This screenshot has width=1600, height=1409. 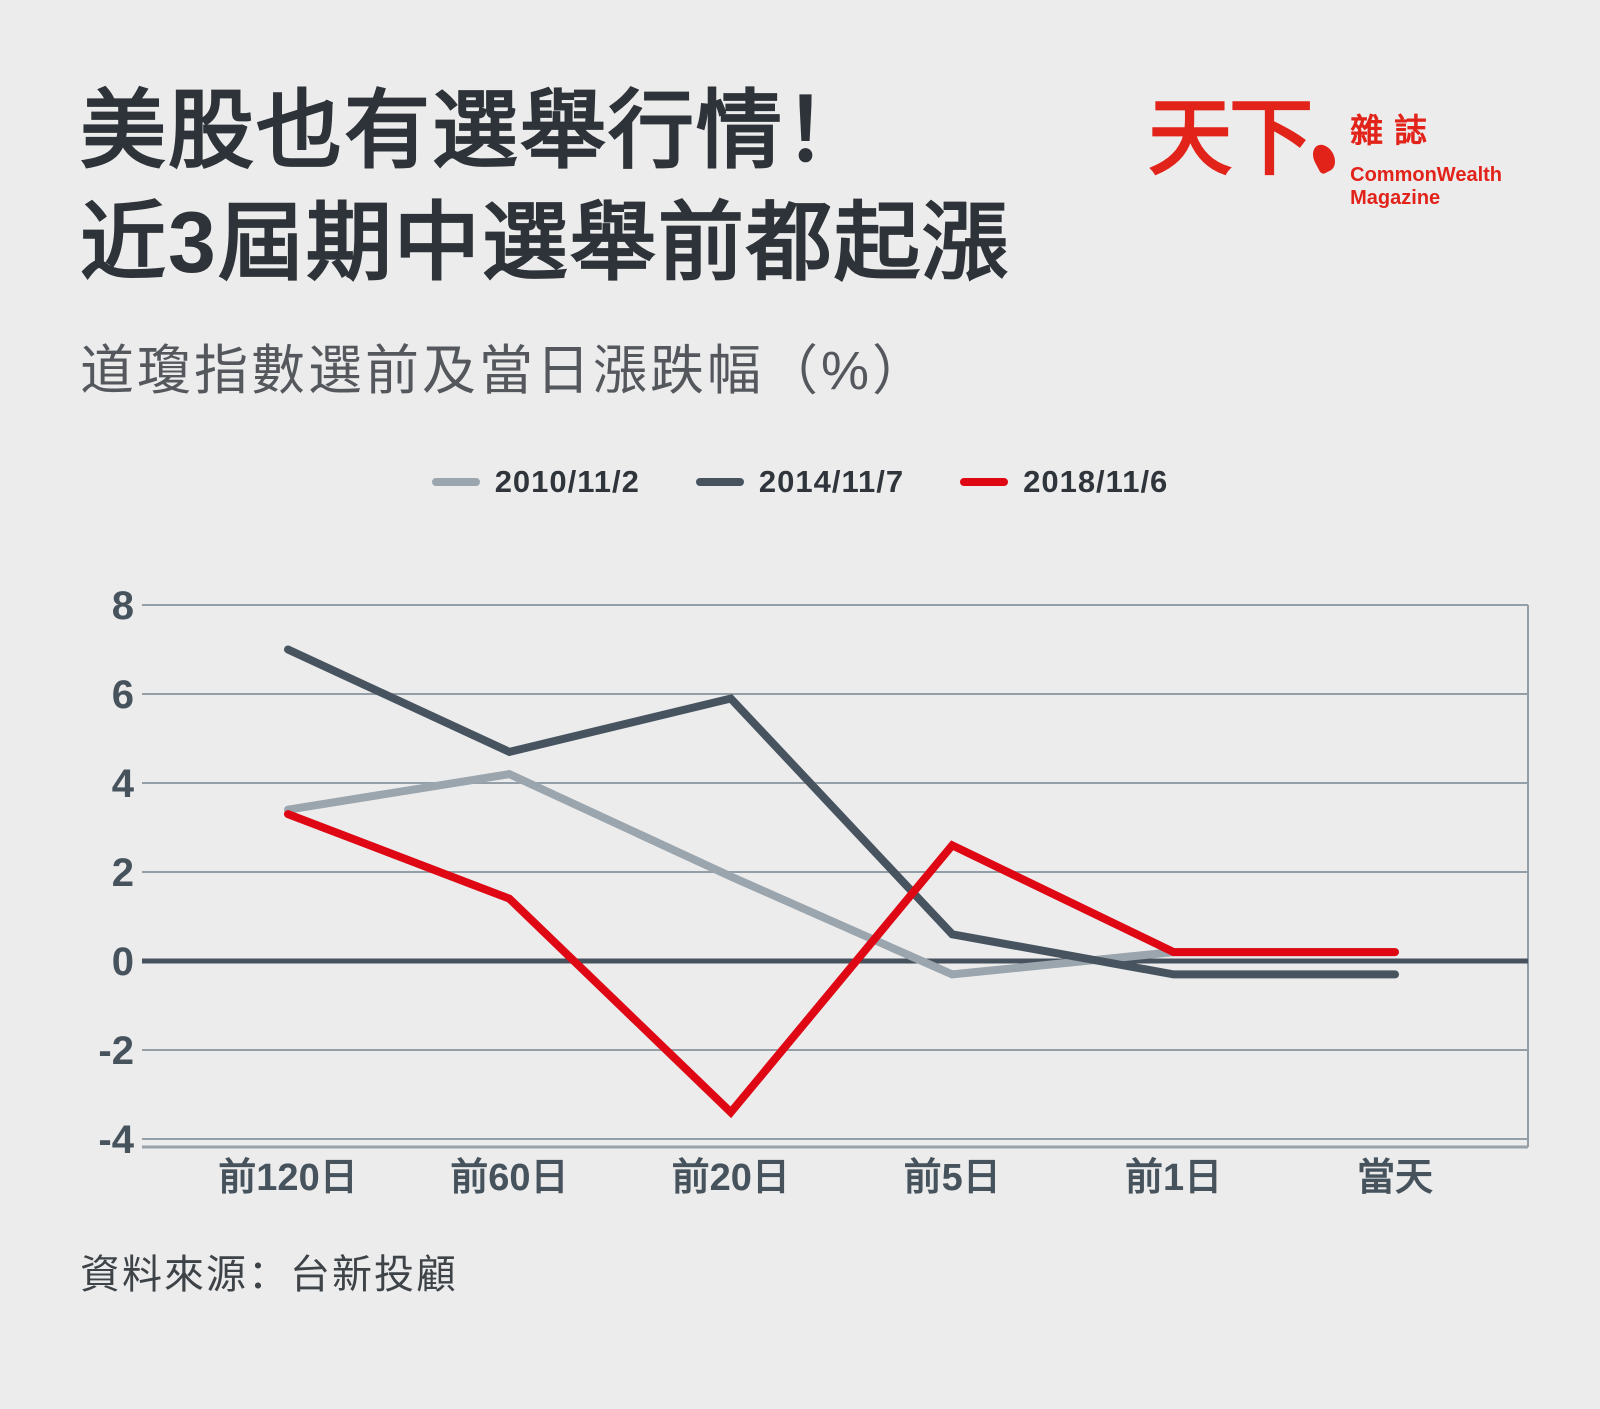 I want to click on y-tick-label-6: 6, so click(x=123, y=695).